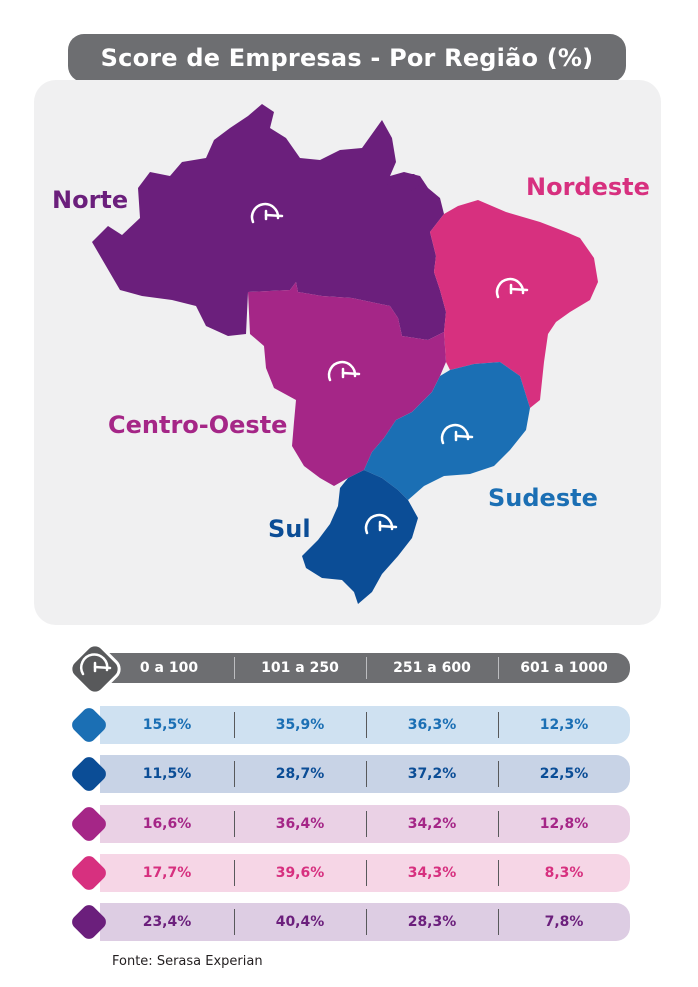 Image resolution: width=698 pixels, height=987 pixels. I want to click on table-row-centro-oeste: 16,6% 36,4% 34,2% 12,8%, so click(365, 824).